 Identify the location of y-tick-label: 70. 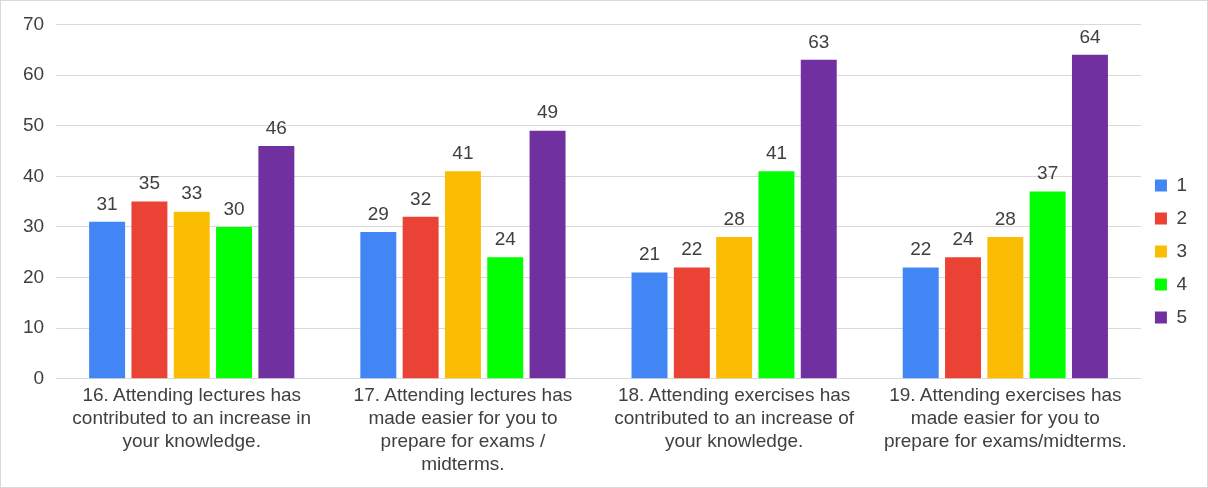
(33, 23).